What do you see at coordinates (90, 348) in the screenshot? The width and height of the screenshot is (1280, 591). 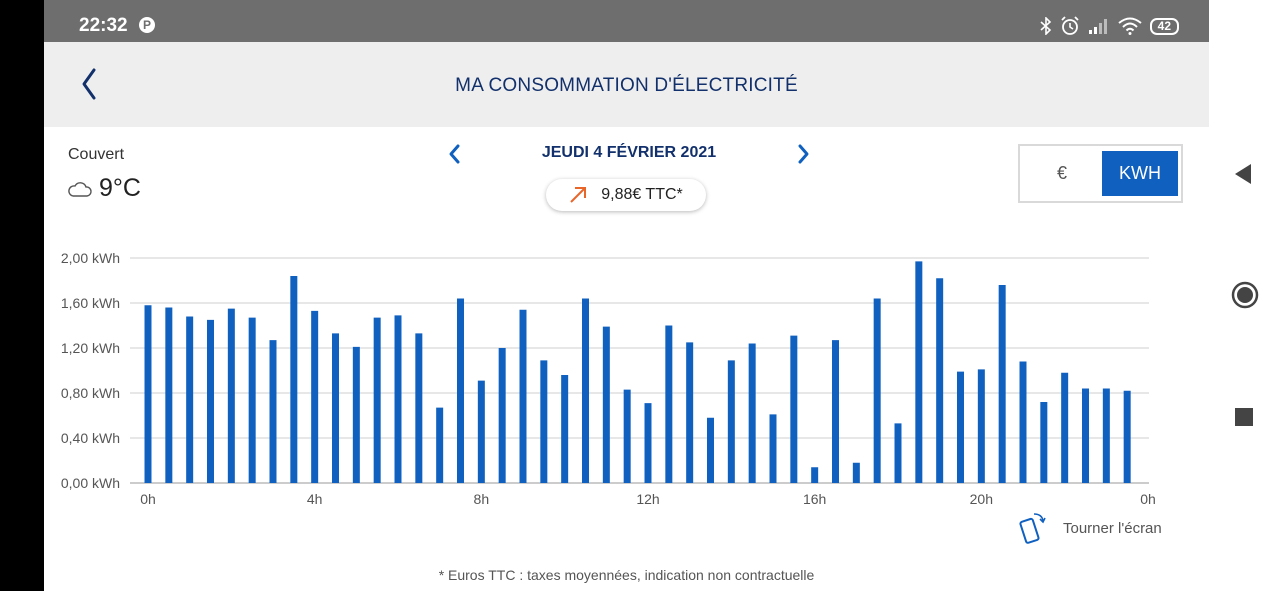 I see `y-tick-label: 1,20 kWh` at bounding box center [90, 348].